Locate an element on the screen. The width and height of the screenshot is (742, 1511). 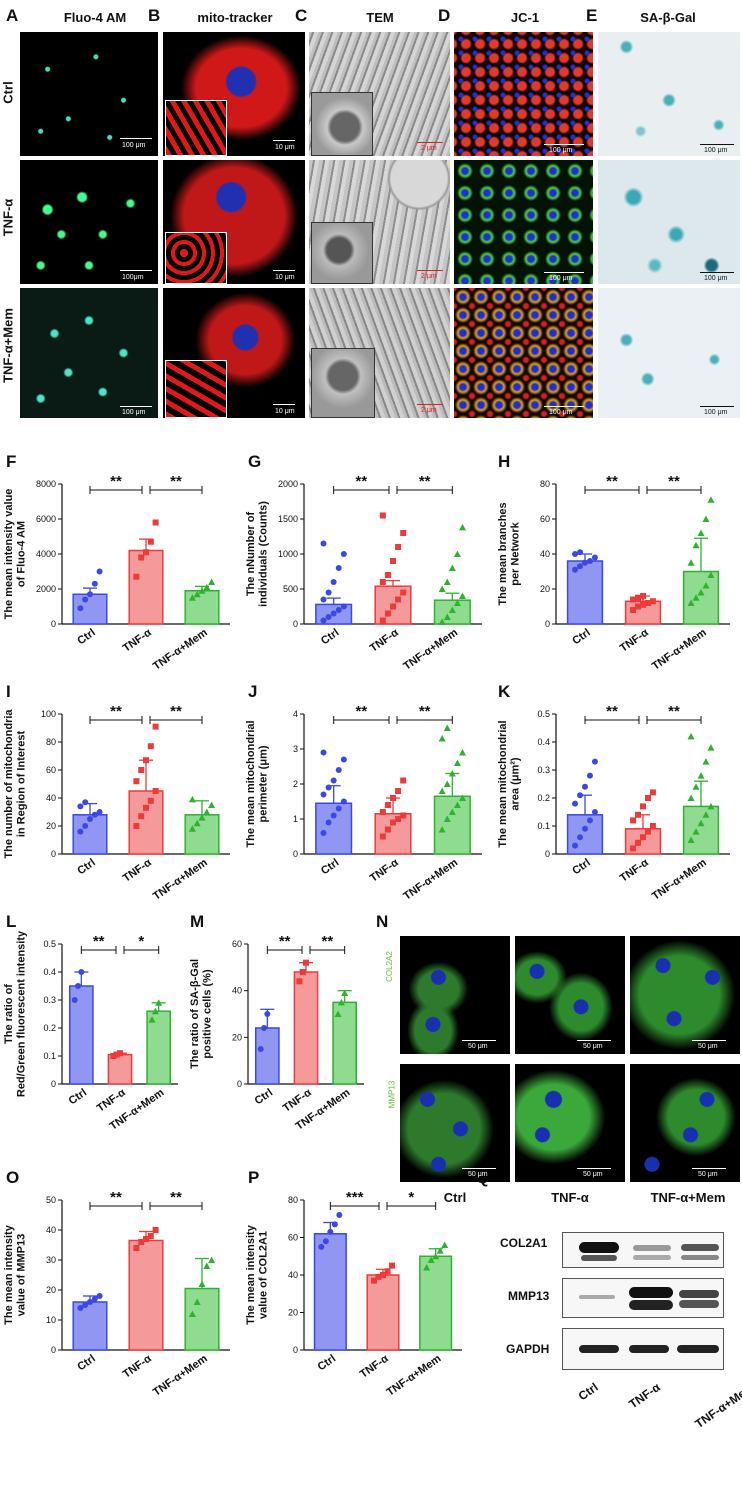
chart-y-tick-label: 4 is located at coordinates (295, 714).